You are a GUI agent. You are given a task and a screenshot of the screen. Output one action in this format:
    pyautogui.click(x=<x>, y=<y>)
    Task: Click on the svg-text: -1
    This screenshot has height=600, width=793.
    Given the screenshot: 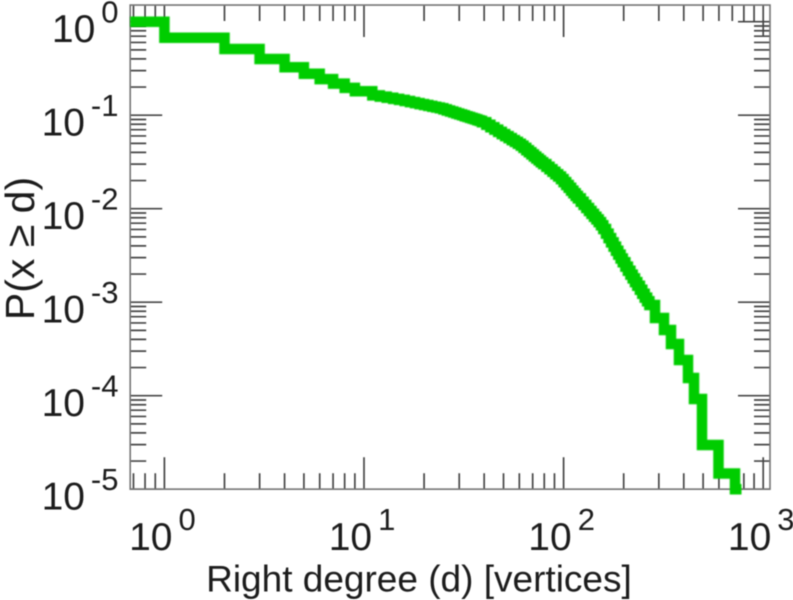 What is the action you would take?
    pyautogui.click(x=105, y=105)
    